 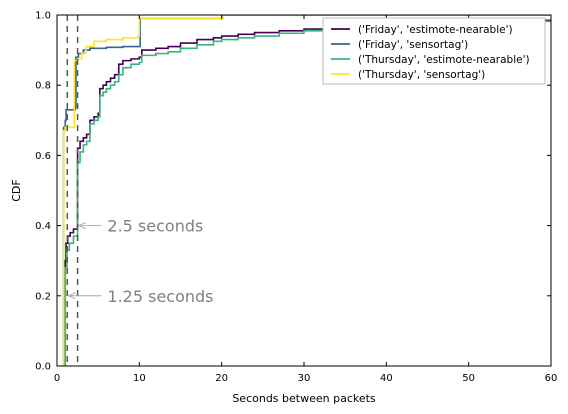 I want to click on y-axis-label: CDF, so click(x=16, y=190).